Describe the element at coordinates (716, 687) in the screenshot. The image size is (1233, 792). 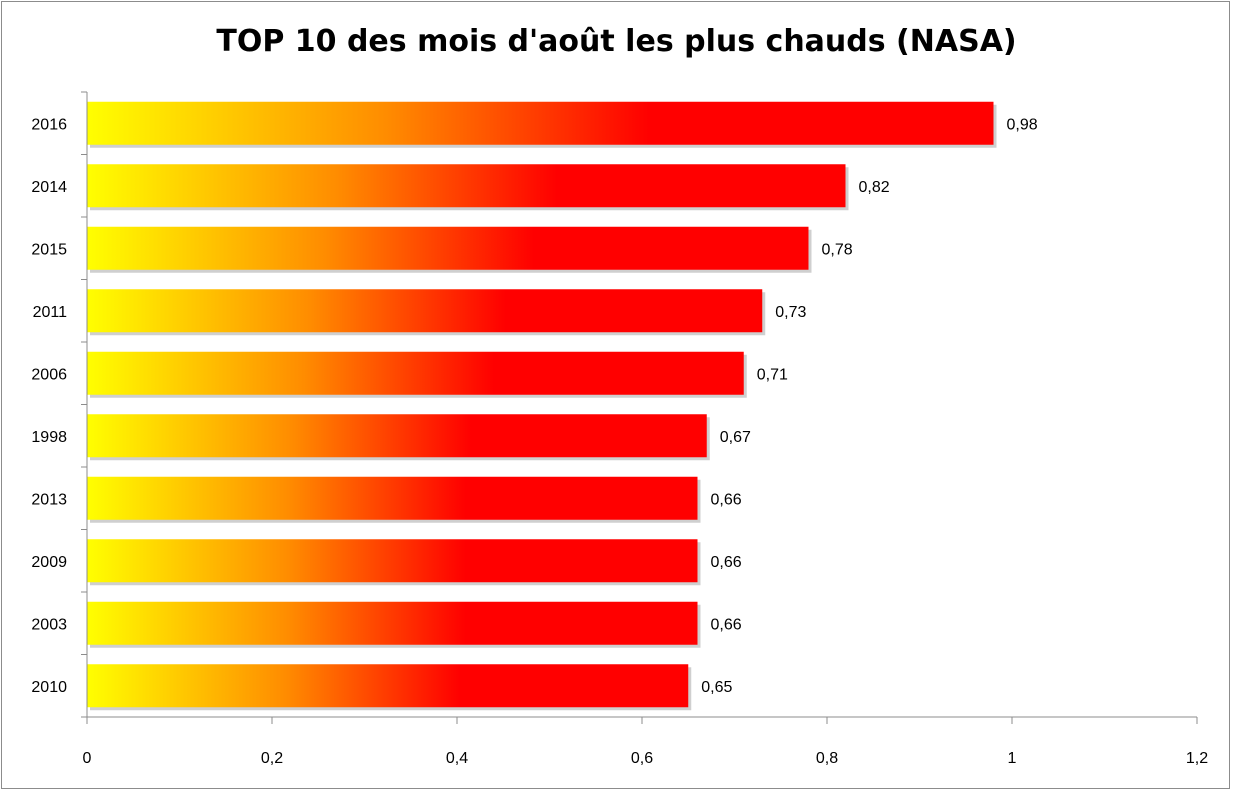
I see `data-label-2010: 0,65` at that location.